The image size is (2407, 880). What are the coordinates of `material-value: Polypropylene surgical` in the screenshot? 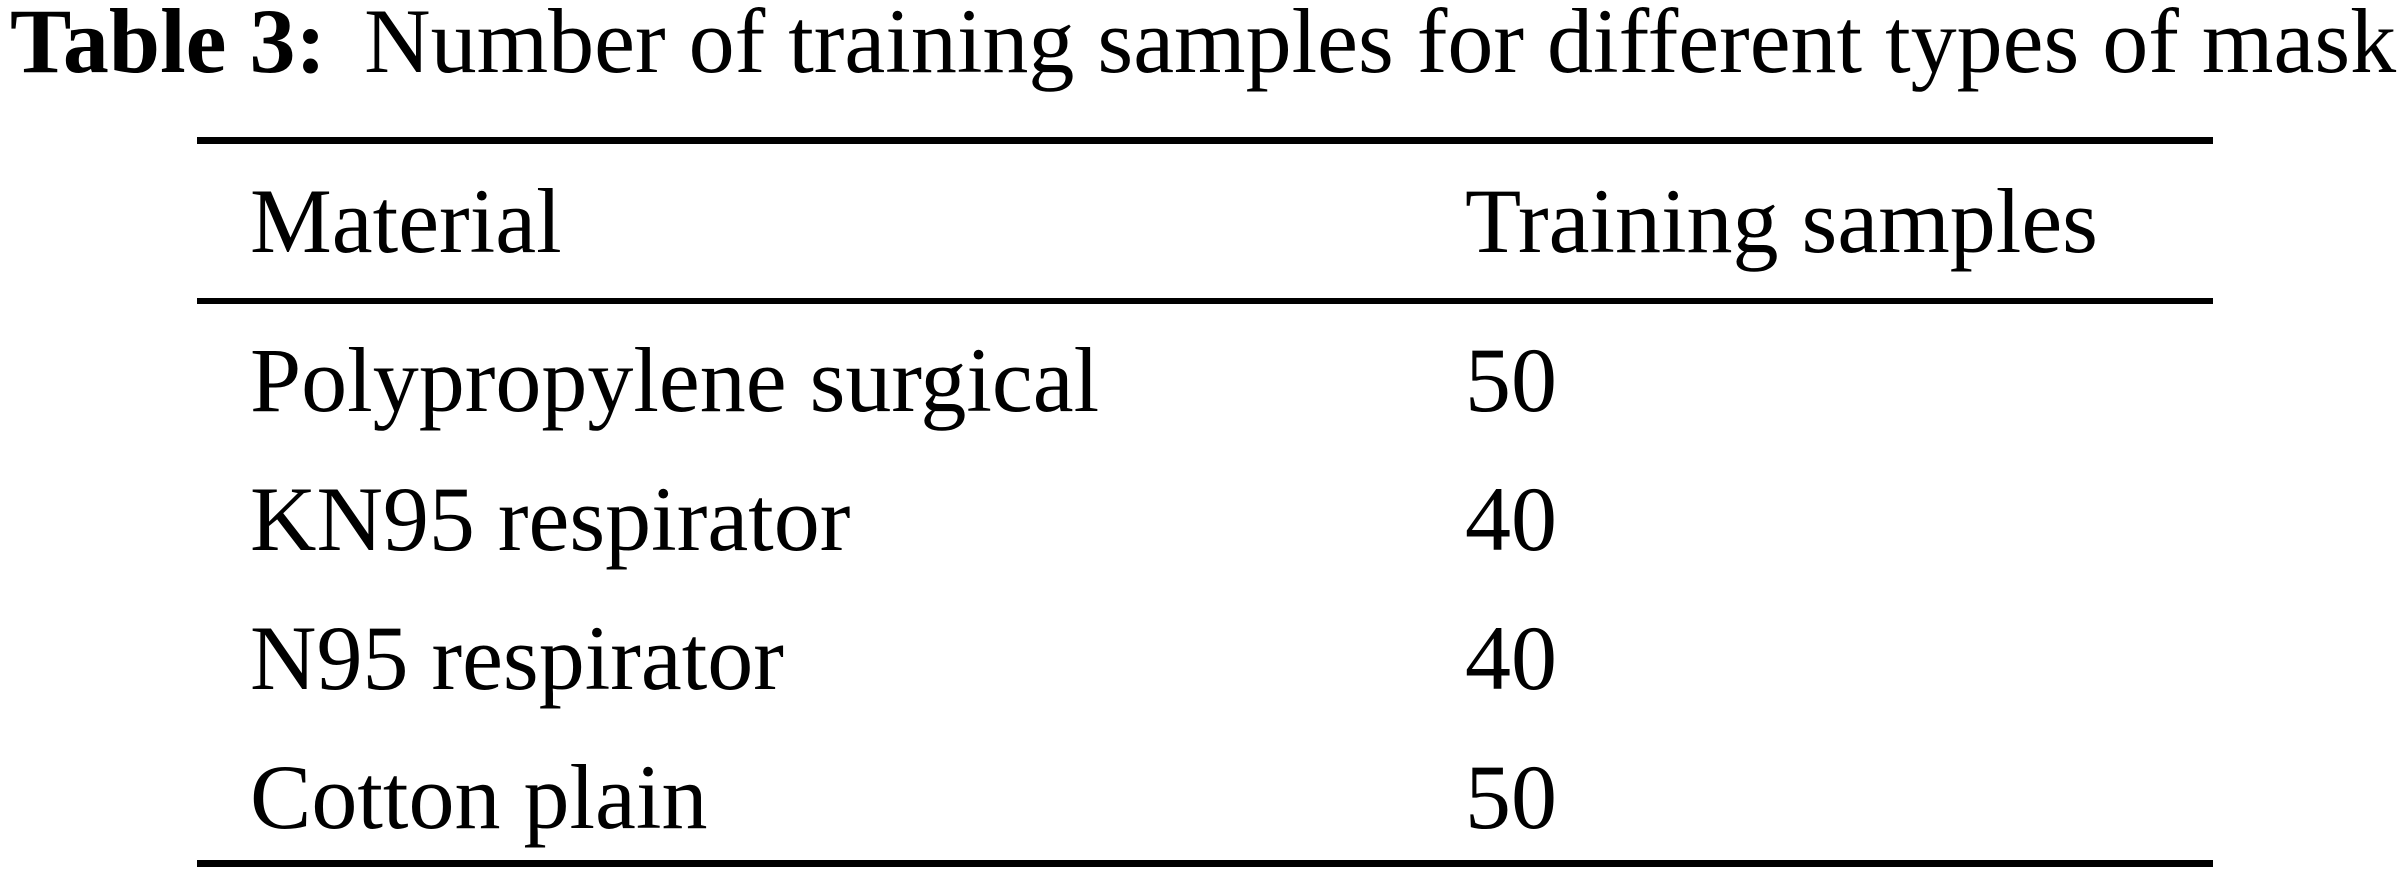 It's located at (675, 380).